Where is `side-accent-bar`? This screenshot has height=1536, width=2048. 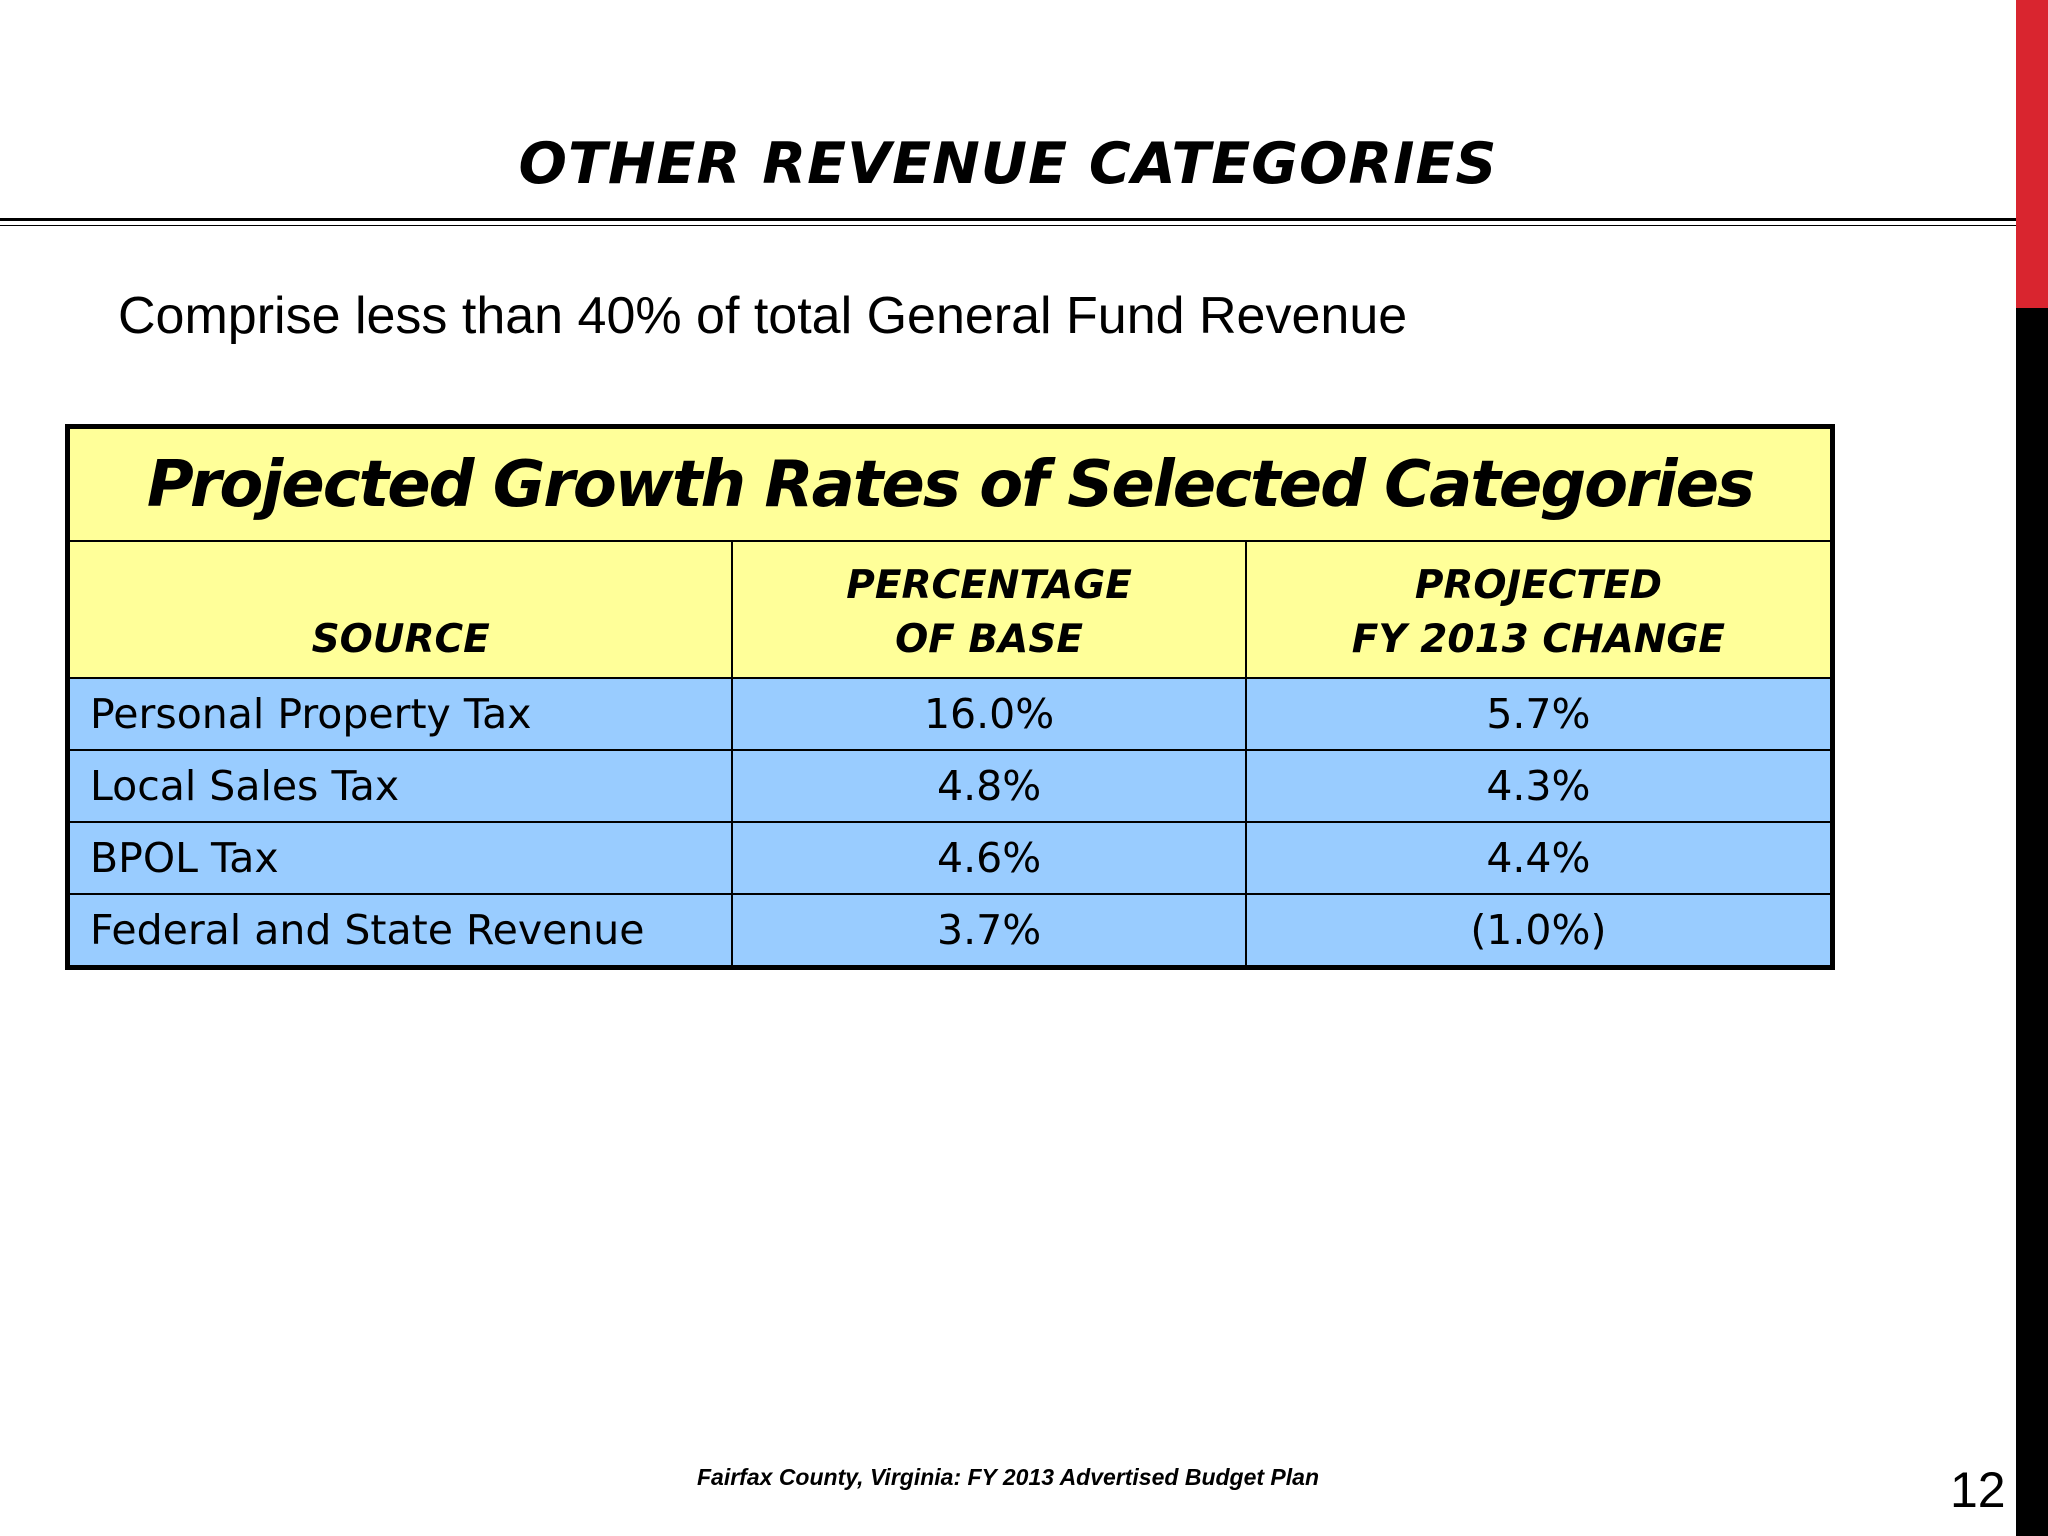
side-accent-bar is located at coordinates (2032, 154).